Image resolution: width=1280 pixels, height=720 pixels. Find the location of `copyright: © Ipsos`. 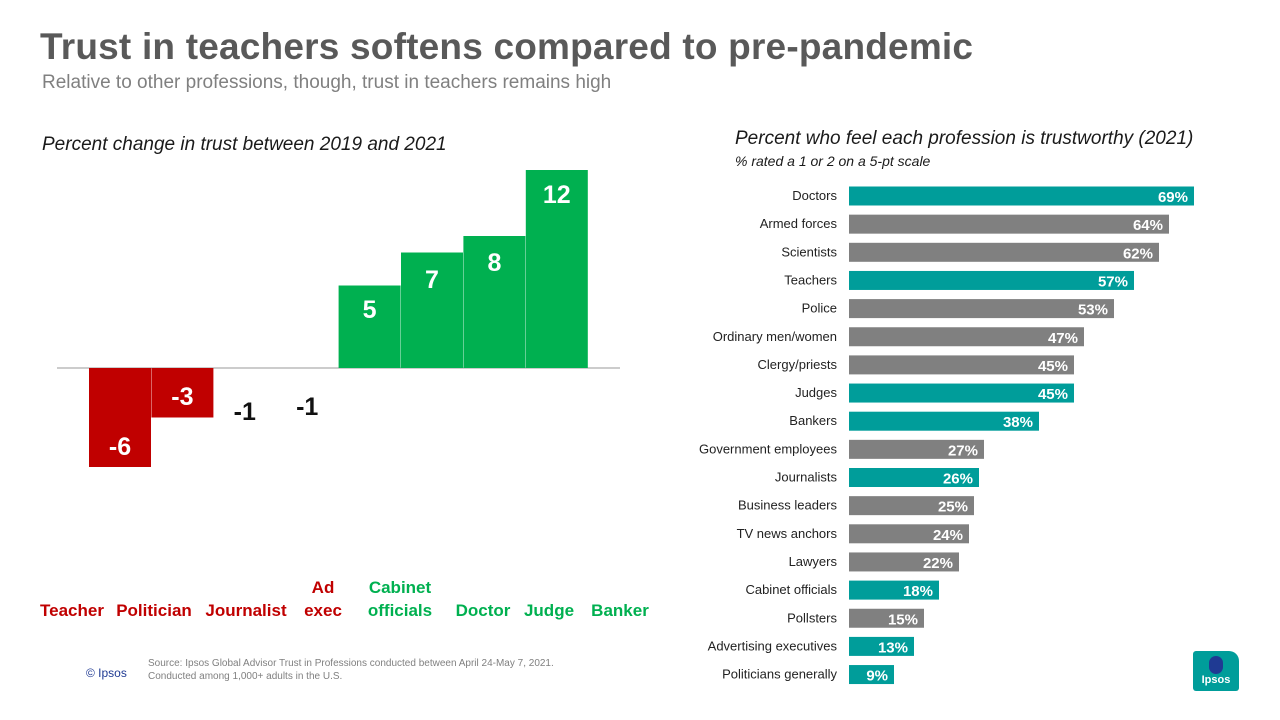

copyright: © Ipsos is located at coordinates (106, 673).